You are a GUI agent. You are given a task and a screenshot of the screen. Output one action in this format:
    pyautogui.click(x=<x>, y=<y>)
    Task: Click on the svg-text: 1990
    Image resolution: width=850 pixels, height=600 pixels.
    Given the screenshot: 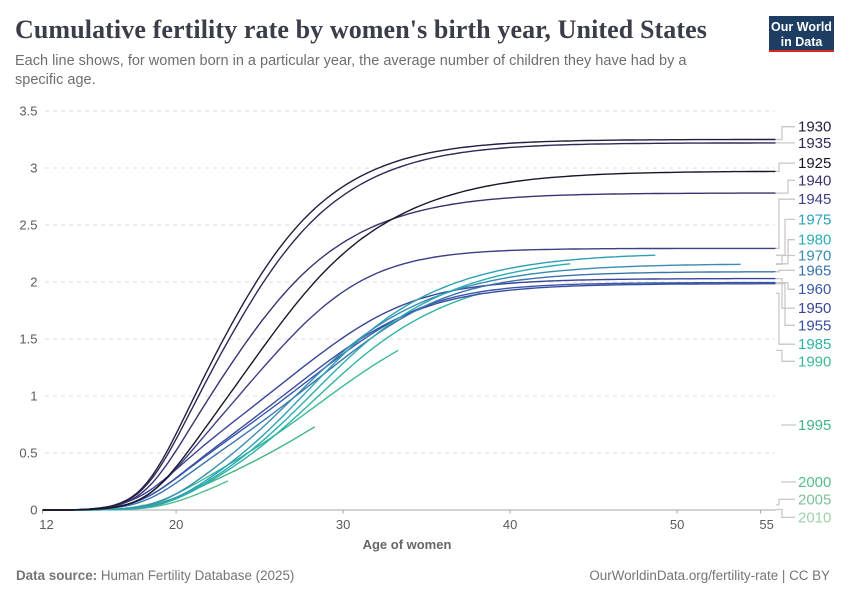 What is the action you would take?
    pyautogui.click(x=814, y=361)
    